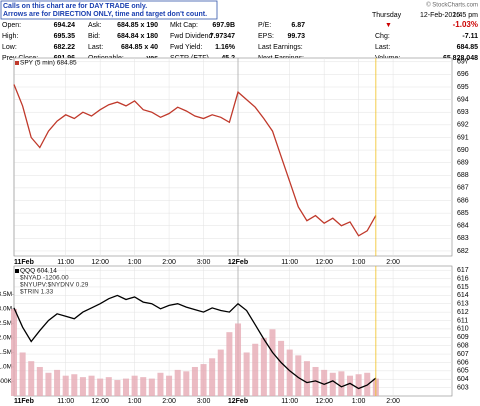 This screenshot has height=406, width=480. Describe the element at coordinates (463, 226) in the screenshot. I see `y-tick-label: 684` at that location.